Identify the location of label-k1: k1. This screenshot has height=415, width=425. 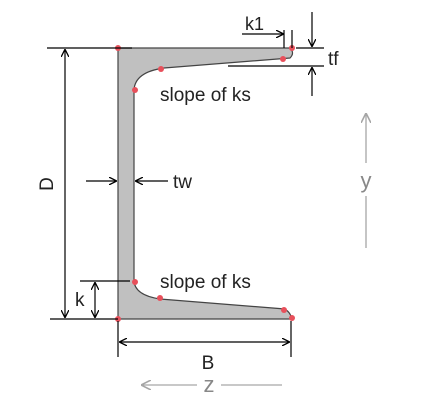
(254, 24).